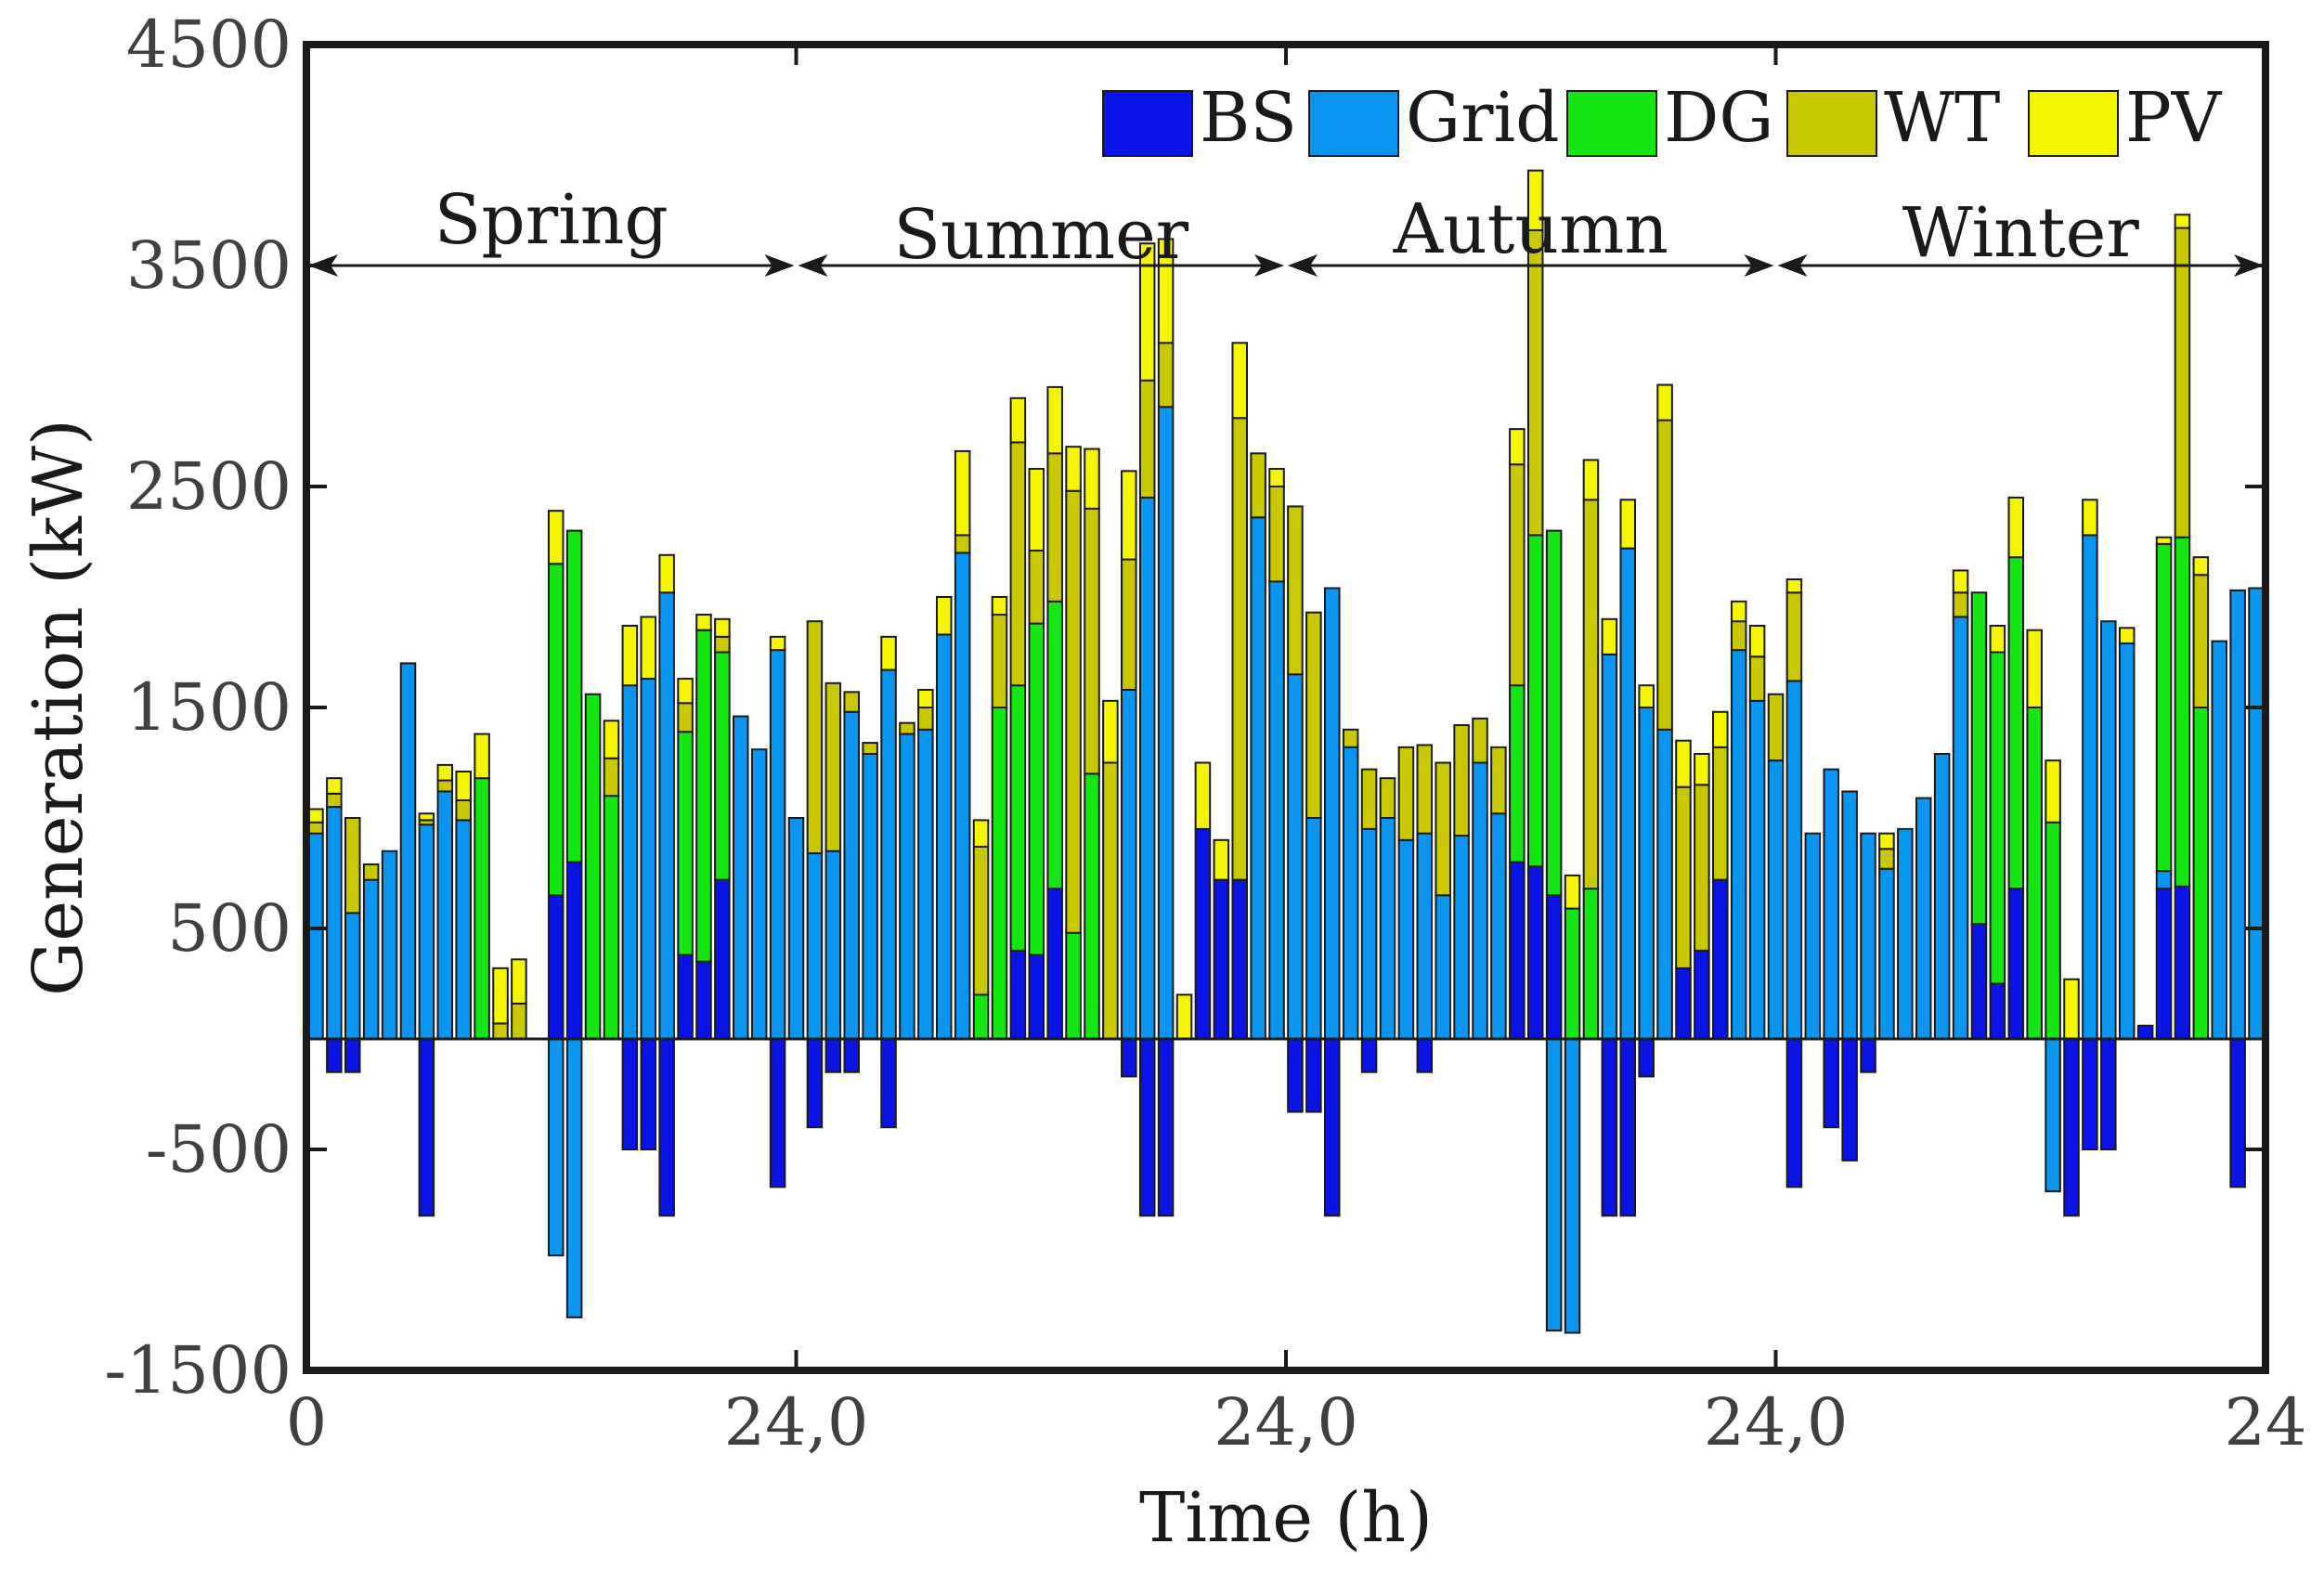 The image size is (2324, 1570). I want to click on legend-swatch-pv, so click(2073, 123).